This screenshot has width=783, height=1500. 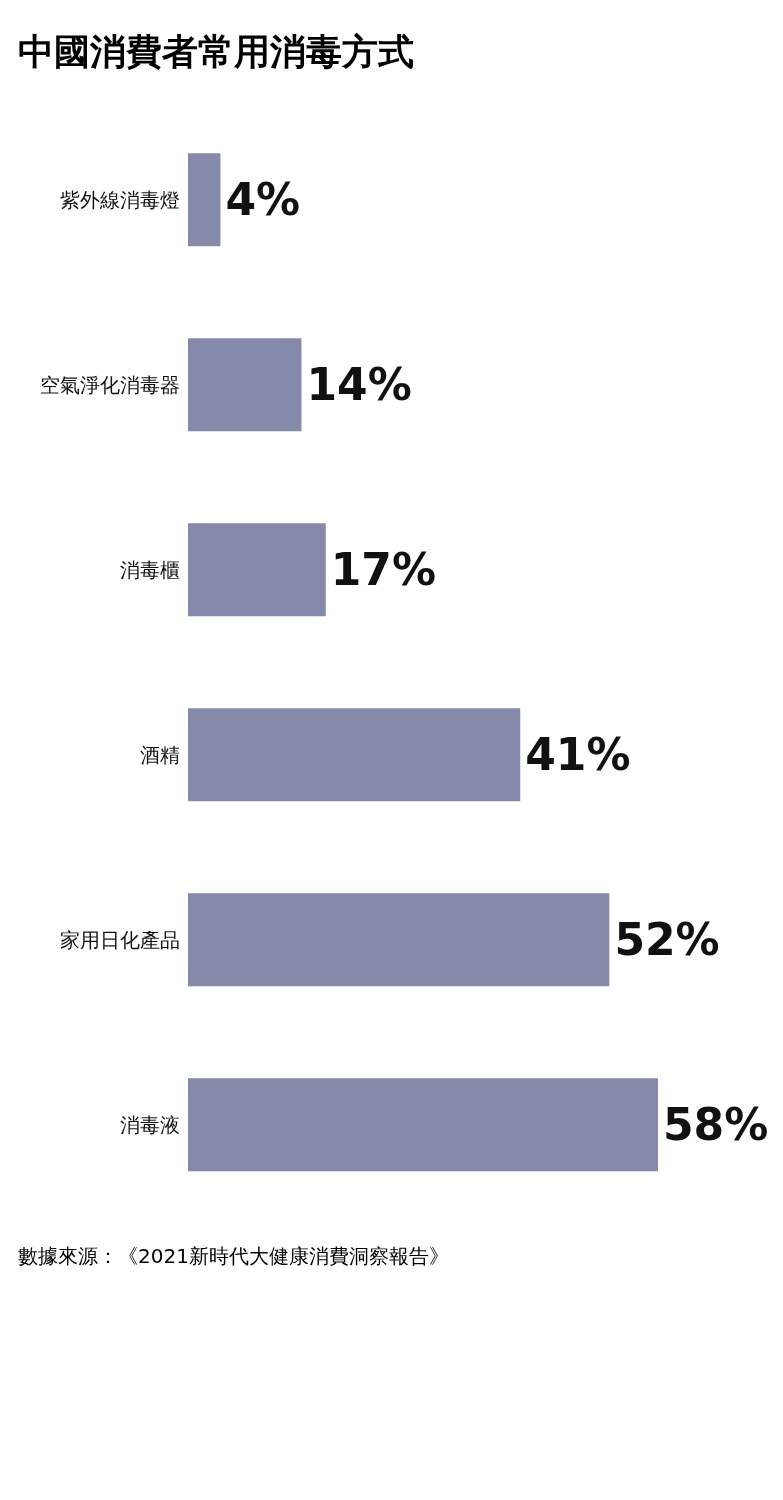 I want to click on data-label: 4%, so click(x=263, y=200).